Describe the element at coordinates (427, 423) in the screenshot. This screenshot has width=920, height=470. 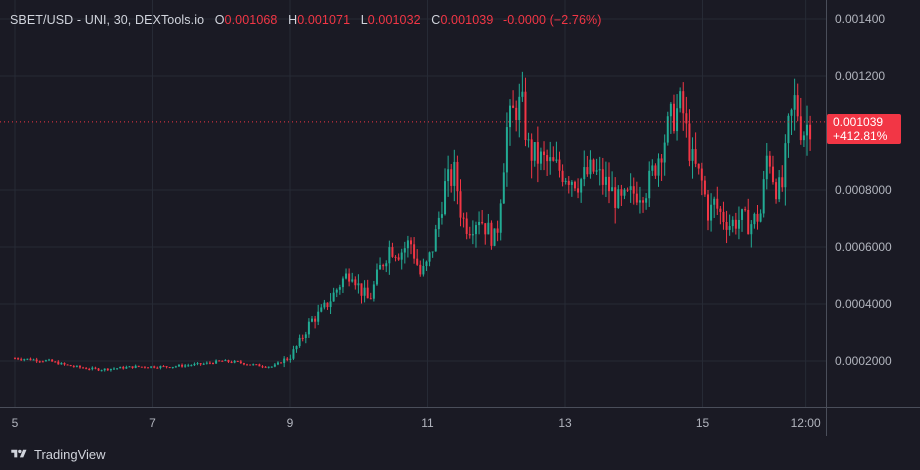
I see `x-tick-label: 11` at that location.